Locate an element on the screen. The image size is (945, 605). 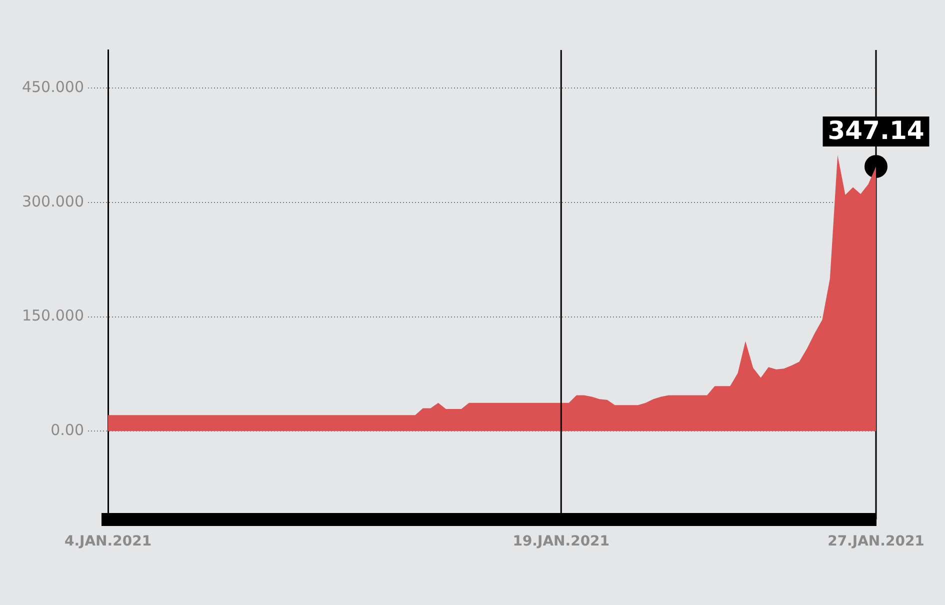
x-tick-label: 4.JAN.2021 is located at coordinates (108, 542).